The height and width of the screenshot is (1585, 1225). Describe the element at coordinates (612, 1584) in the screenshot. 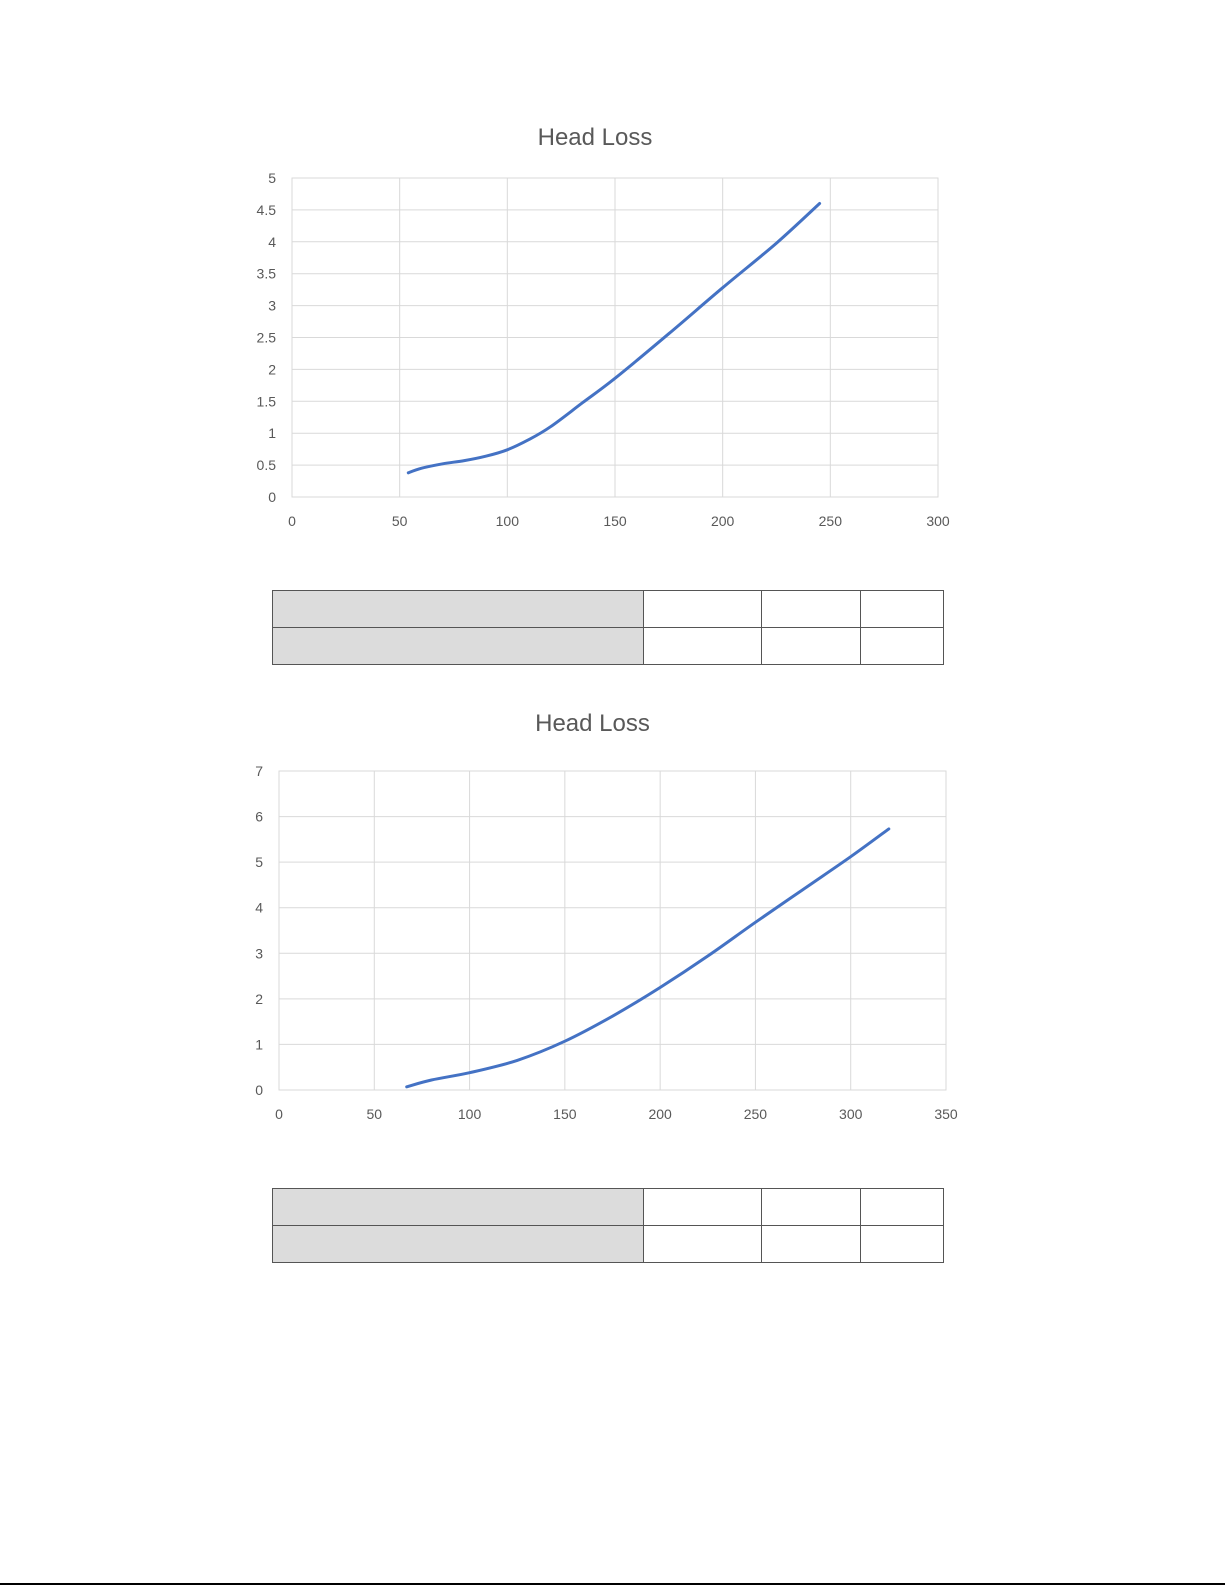

I see `page-bottom-rule` at that location.